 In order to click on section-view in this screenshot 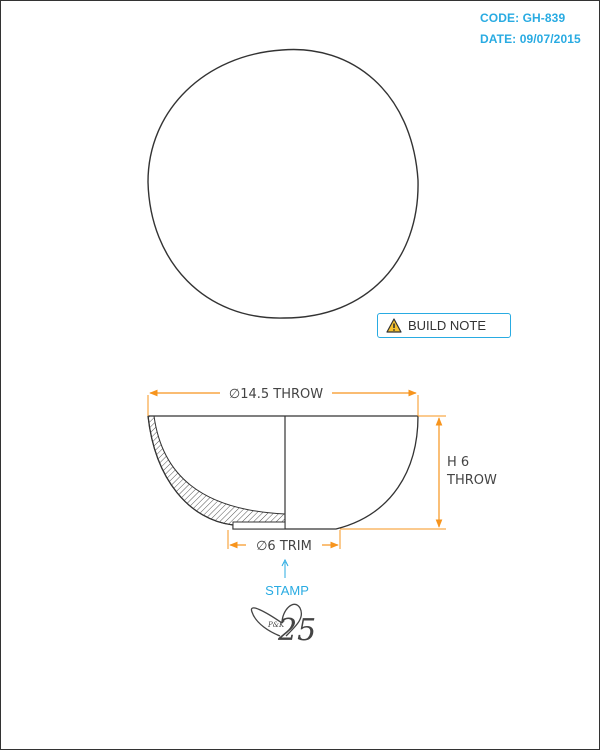, I will do `click(283, 472)`.